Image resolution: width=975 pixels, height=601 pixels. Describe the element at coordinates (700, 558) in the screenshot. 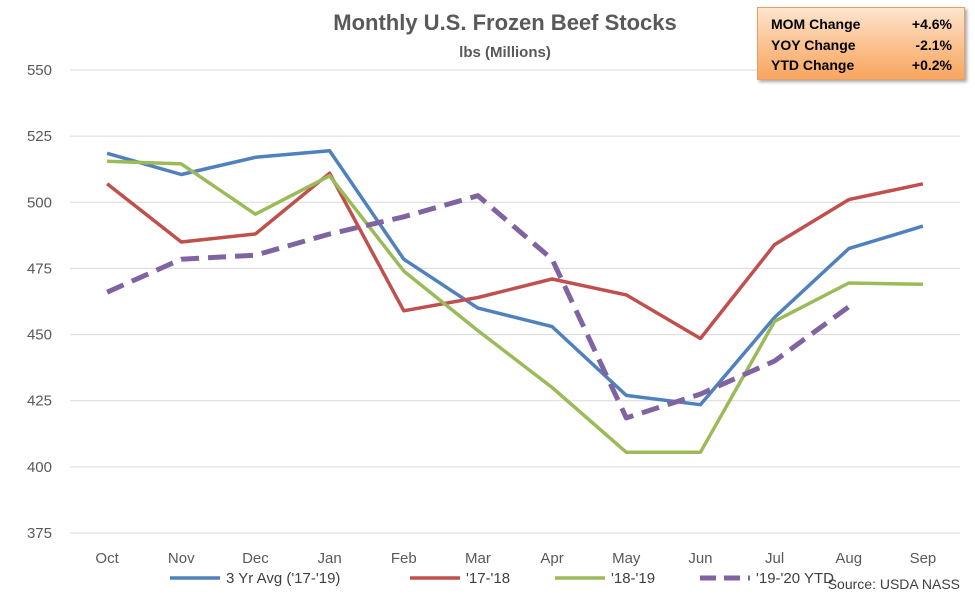

I see `x-tick-label: Jun` at that location.